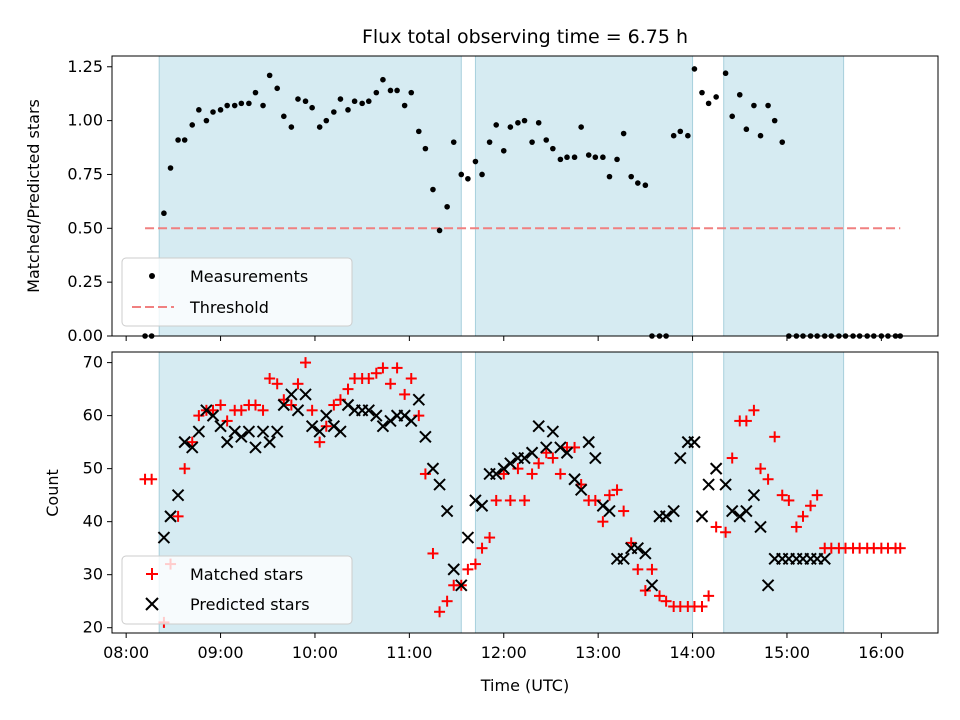  Describe the element at coordinates (229, 307) in the screenshot. I see `threshold-legend-label: Threshold` at that location.